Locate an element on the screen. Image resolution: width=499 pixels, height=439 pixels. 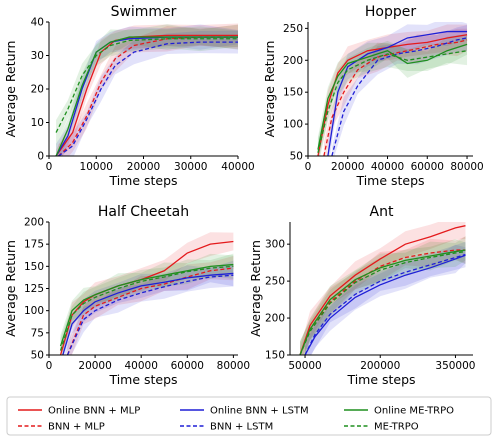
x-tick-label: 50000 is located at coordinates (304, 366).